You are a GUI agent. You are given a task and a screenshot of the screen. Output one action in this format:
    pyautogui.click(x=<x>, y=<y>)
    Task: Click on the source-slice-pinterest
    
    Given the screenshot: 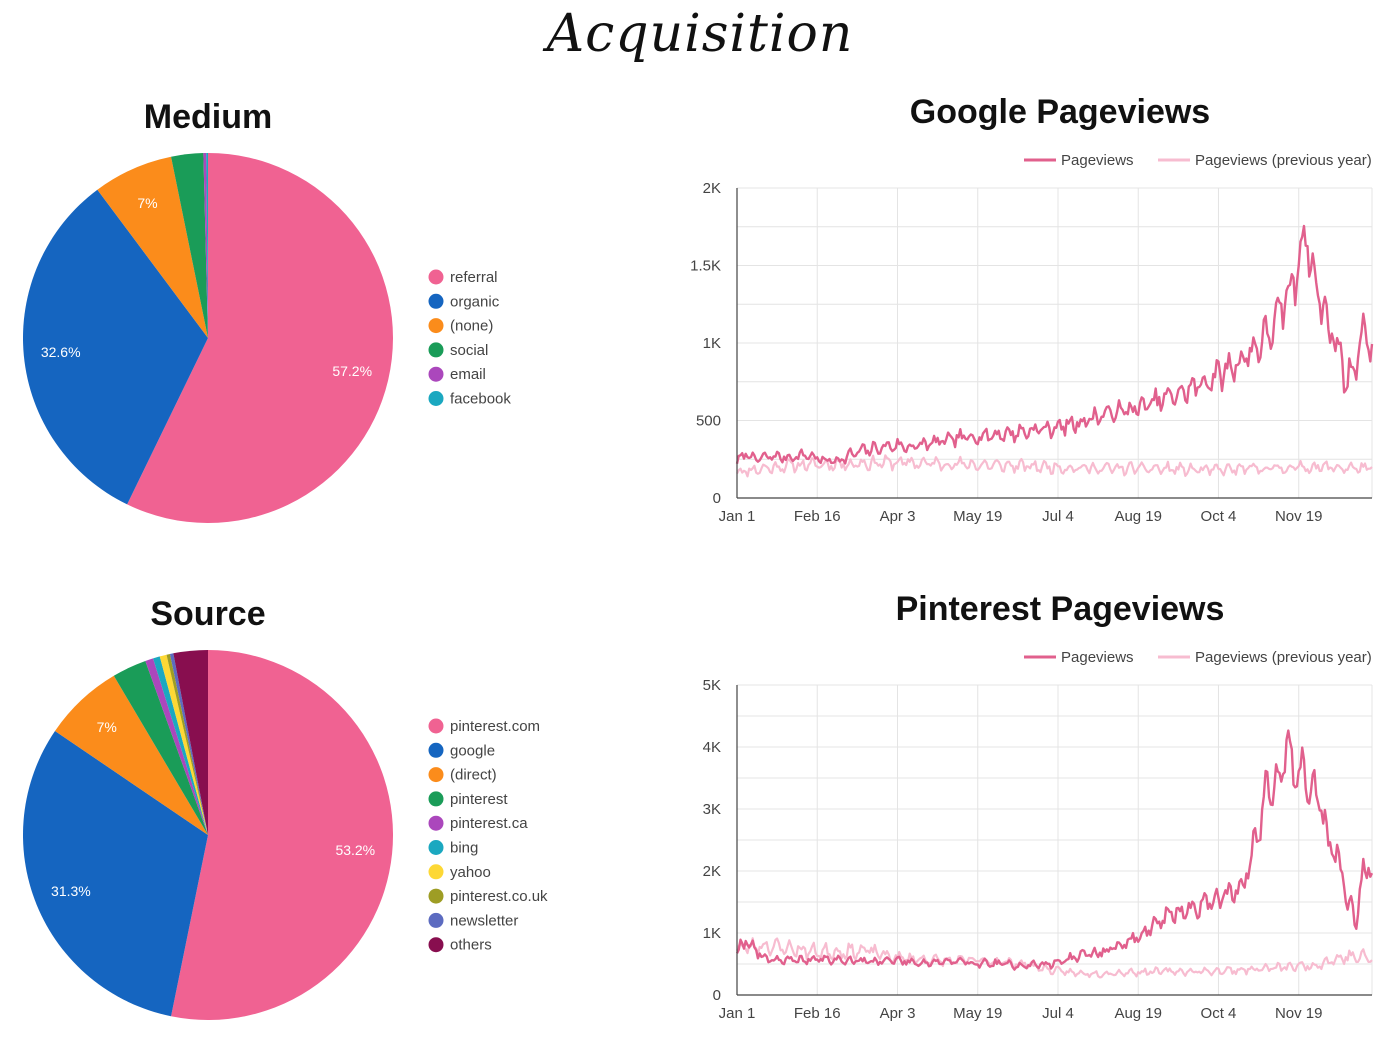 What is the action you would take?
    pyautogui.click(x=160, y=747)
    